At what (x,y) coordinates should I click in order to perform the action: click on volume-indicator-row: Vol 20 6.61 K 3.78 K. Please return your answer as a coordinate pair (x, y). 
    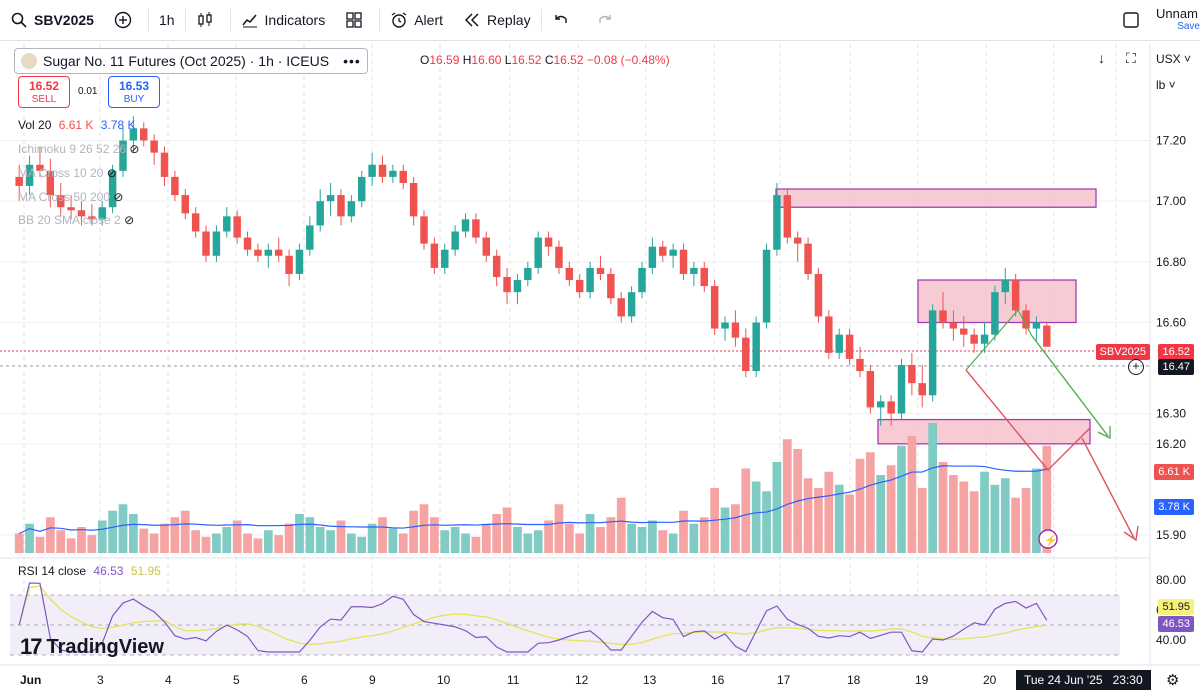
    Looking at the image, I should click on (76, 125).